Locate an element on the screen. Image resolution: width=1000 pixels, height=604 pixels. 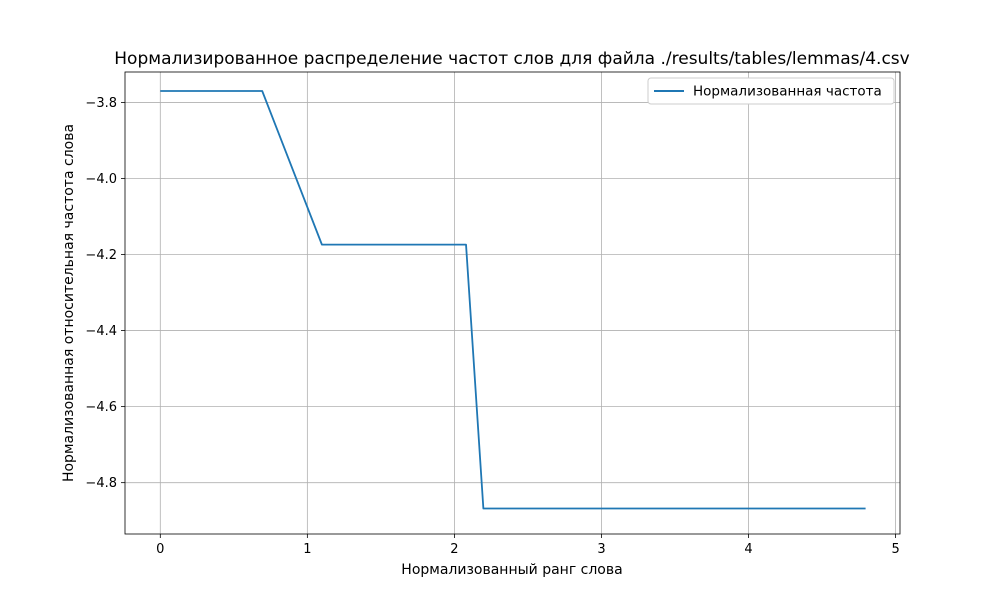
y-axis-ticks: −3.8 −4.0 −4.2 −4.4 −4.6 −4.8 is located at coordinates (105, 293).